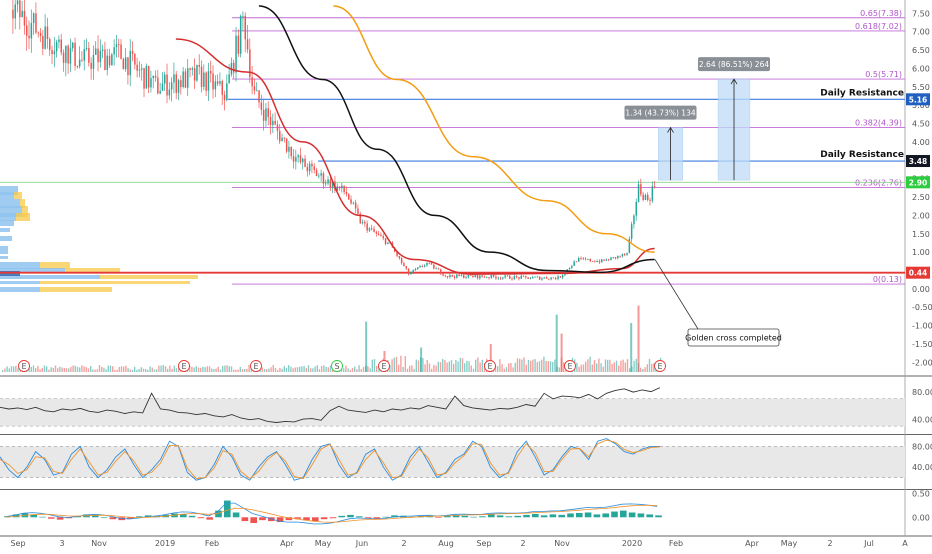  Describe the element at coordinates (670, 129) in the screenshot. I see `measure-arrowhead` at that location.